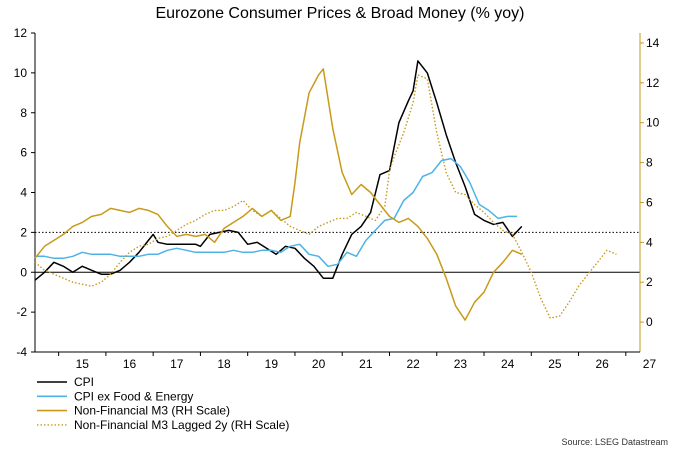 This screenshot has height=453, width=680. I want to click on legend-label: Non-Financial M3 Lagged 2y (RH Scale), so click(181, 425).